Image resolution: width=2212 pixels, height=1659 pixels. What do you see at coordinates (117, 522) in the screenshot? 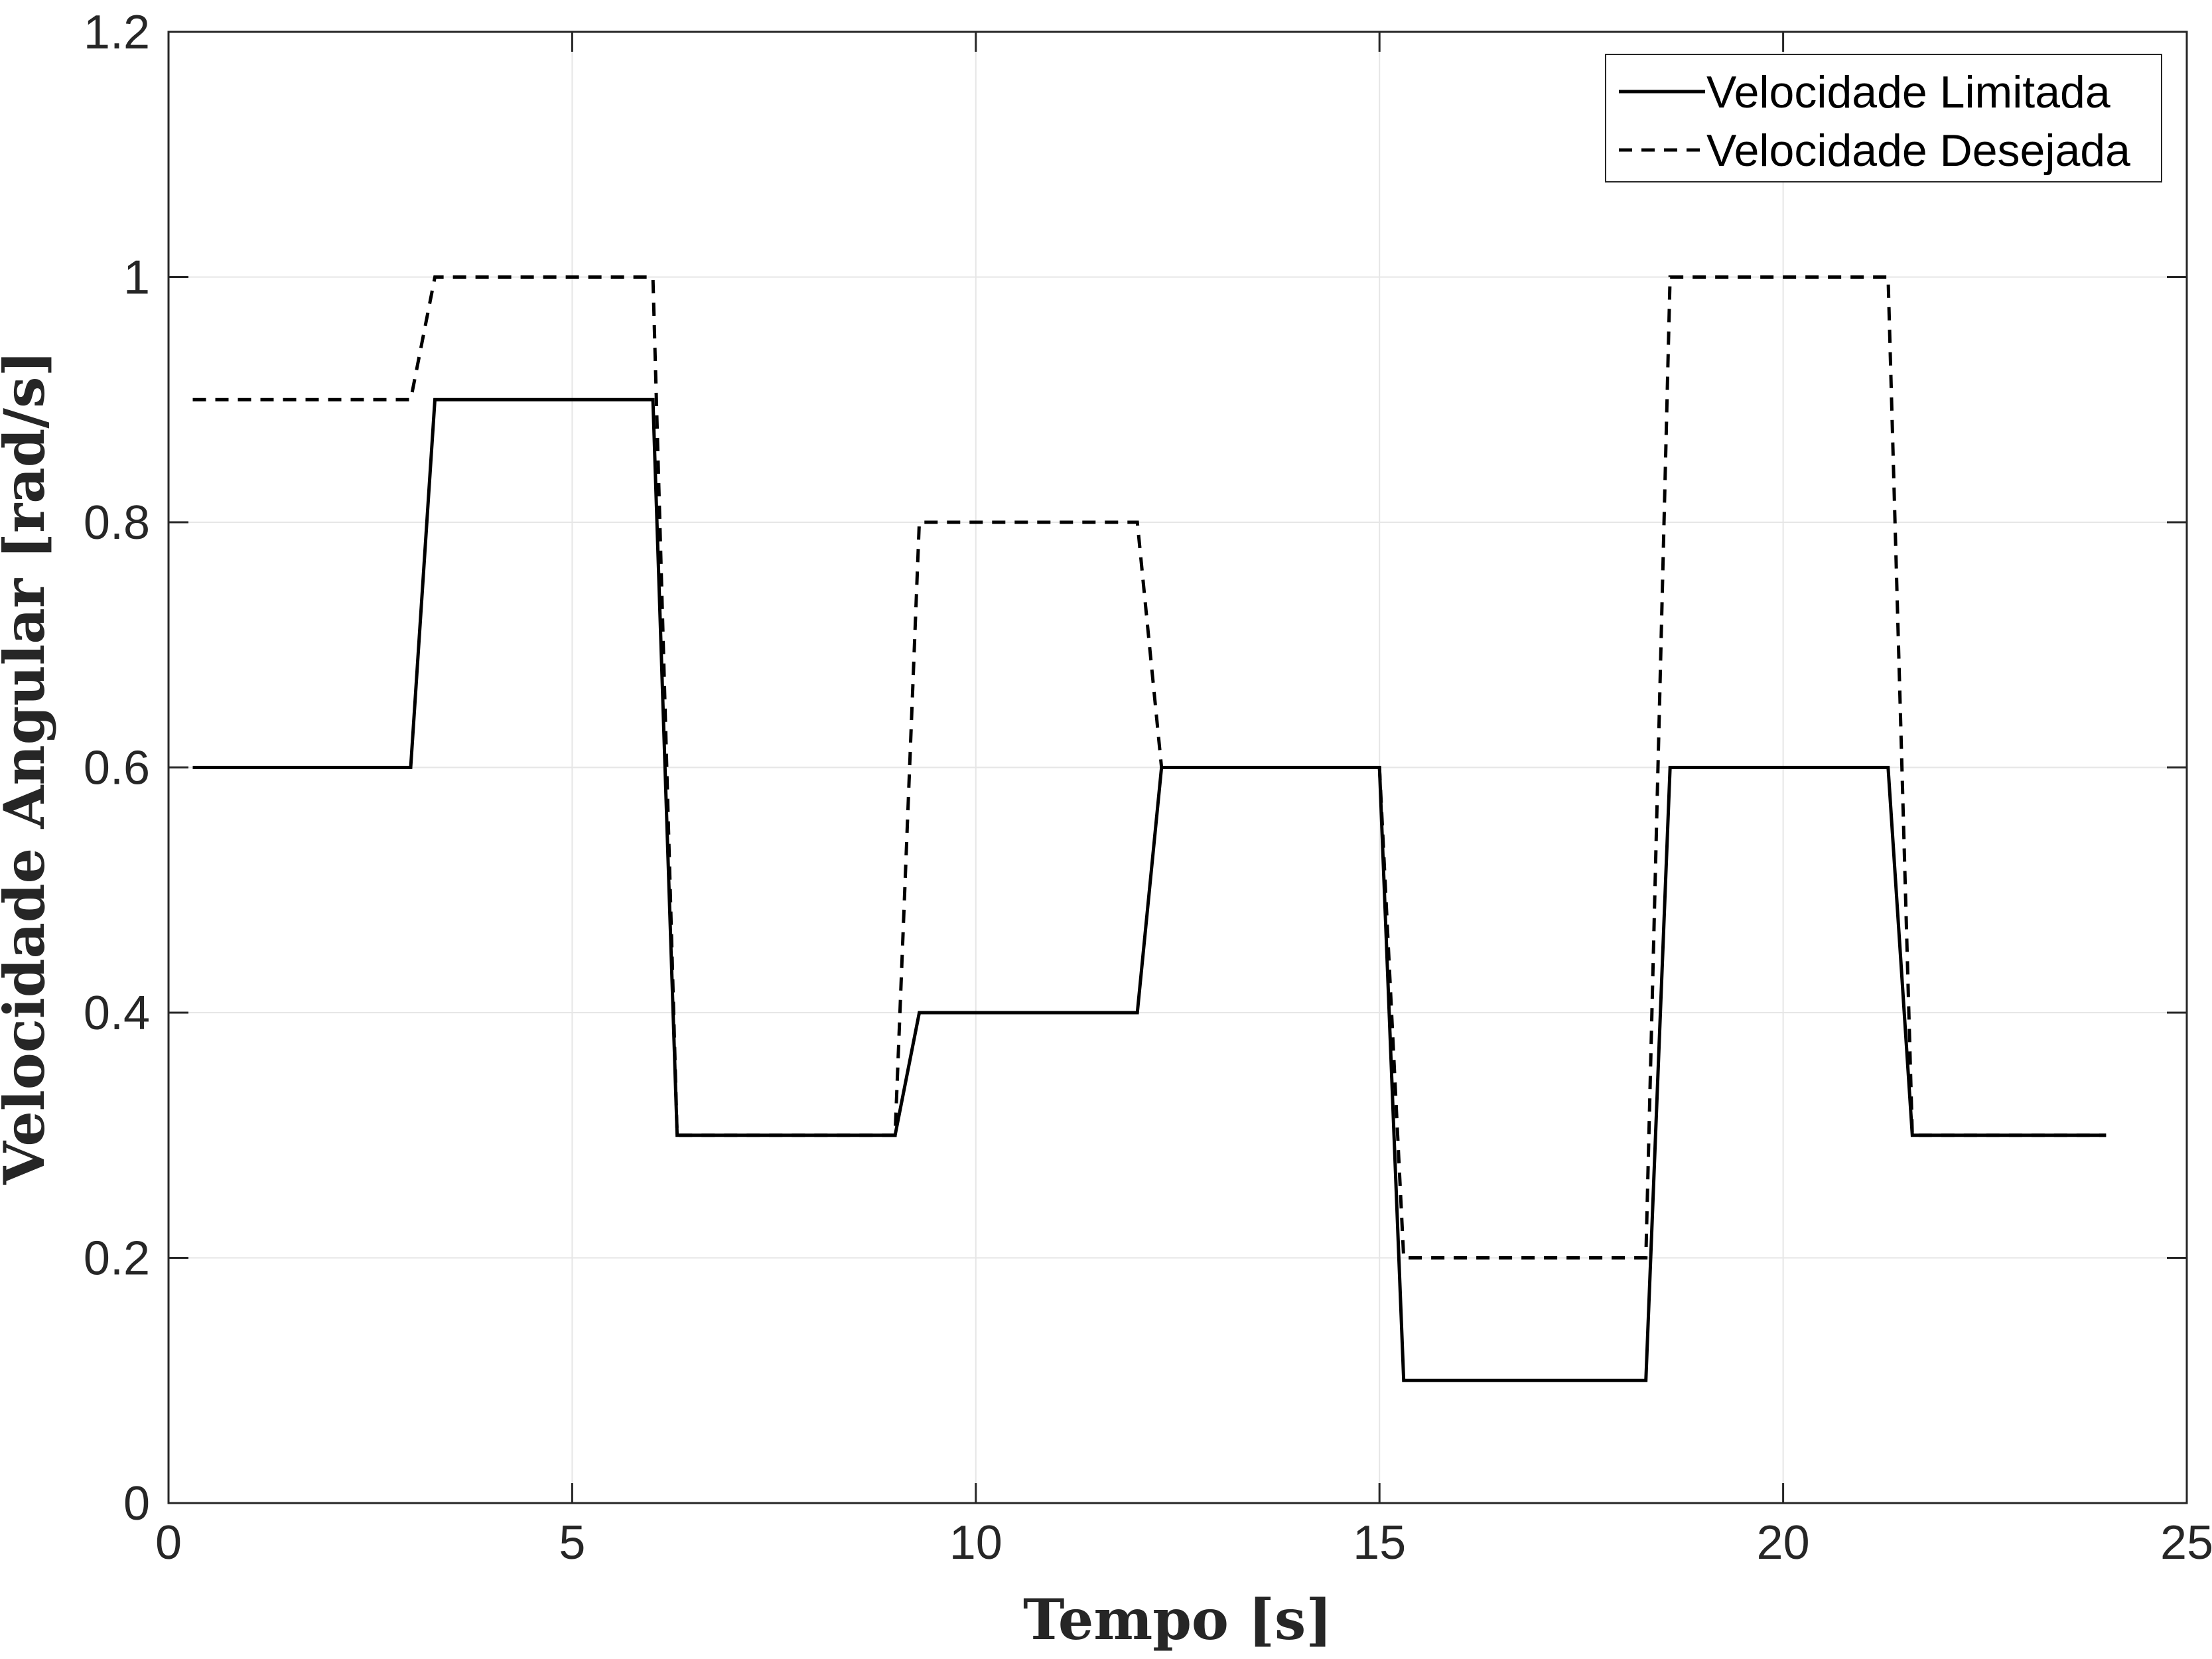
I see `y-tick-label: 0.8` at bounding box center [117, 522].